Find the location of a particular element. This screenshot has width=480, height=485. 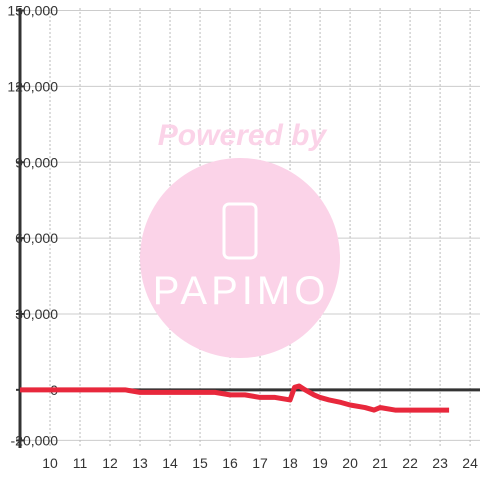

series-line is located at coordinates (235, 398).